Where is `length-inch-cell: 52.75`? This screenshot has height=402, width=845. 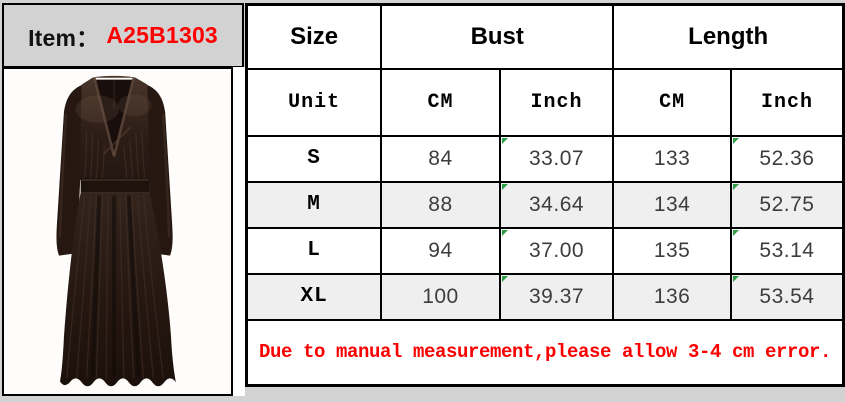 length-inch-cell: 52.75 is located at coordinates (787, 204).